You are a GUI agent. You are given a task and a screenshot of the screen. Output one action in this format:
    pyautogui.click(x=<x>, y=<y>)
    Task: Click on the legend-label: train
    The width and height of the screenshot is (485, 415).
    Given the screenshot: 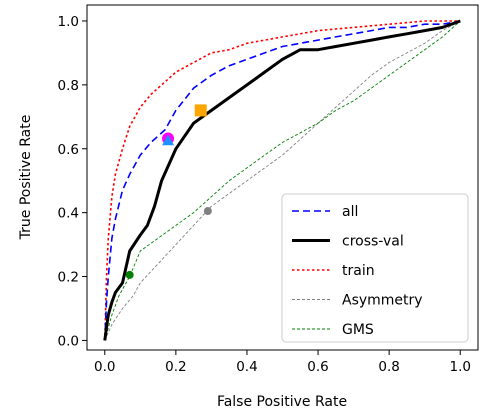 What is the action you would take?
    pyautogui.click(x=358, y=271)
    